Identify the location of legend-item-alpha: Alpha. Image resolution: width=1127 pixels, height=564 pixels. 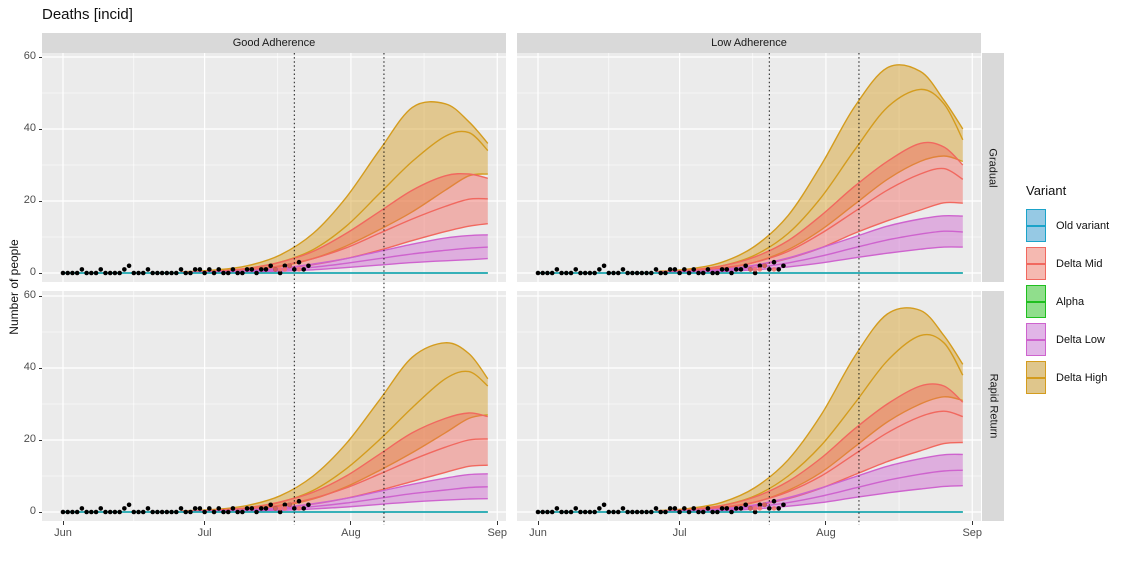
(1067, 301).